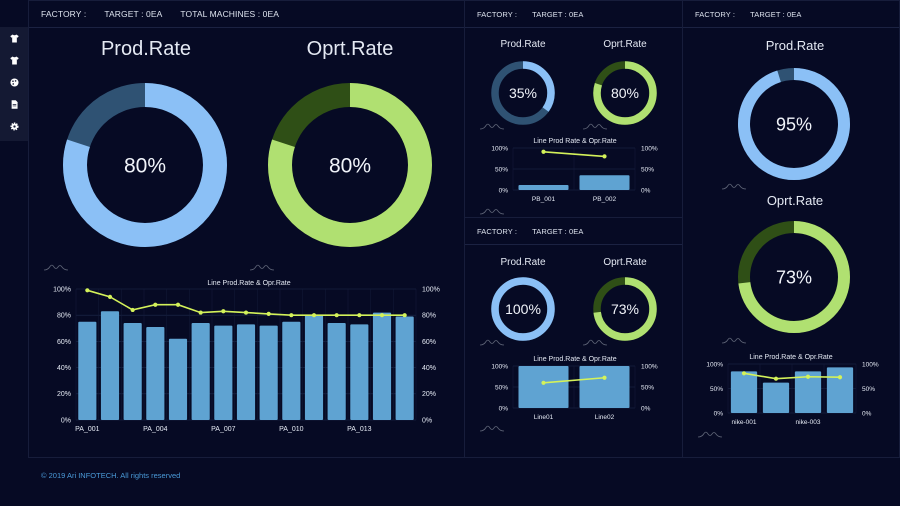 This screenshot has height=506, width=900. I want to click on gauge-value: 73%, so click(625, 309).